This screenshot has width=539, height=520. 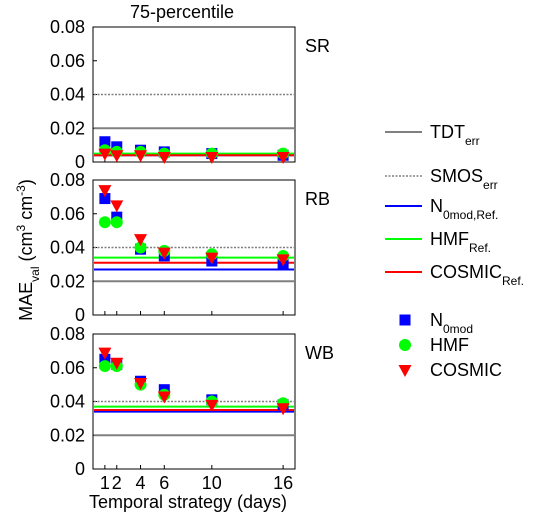 What do you see at coordinates (117, 483) in the screenshot?
I see `x-tick-label: 2` at bounding box center [117, 483].